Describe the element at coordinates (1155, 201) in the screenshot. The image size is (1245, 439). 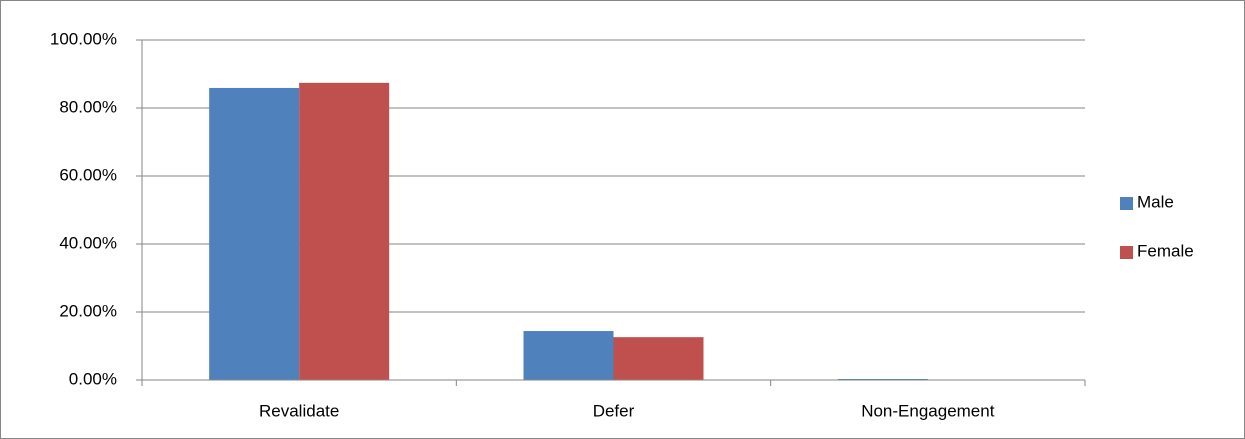
I see `legend-label: Male` at that location.